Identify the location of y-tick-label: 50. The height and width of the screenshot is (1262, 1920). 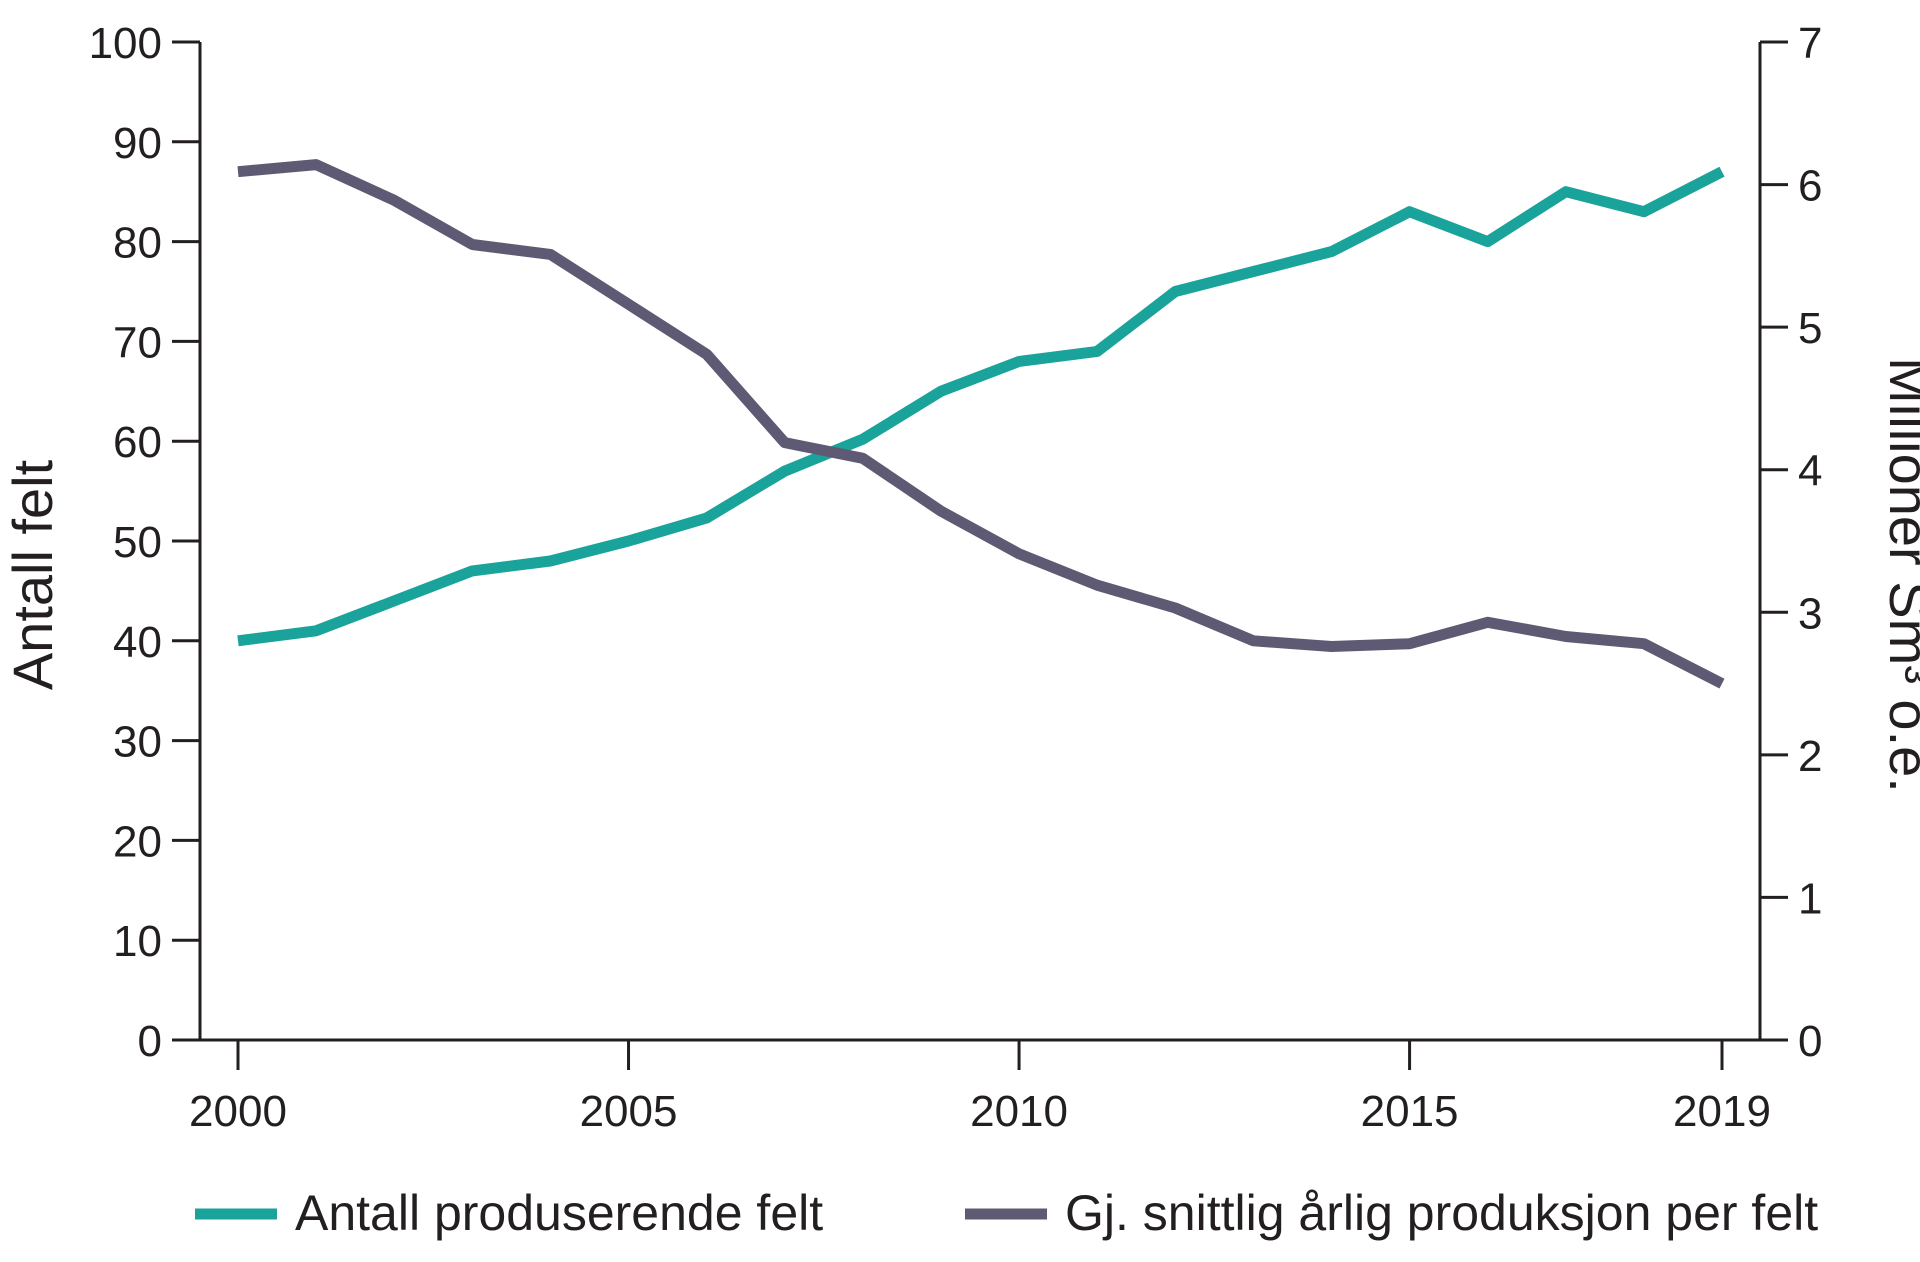
(137, 542).